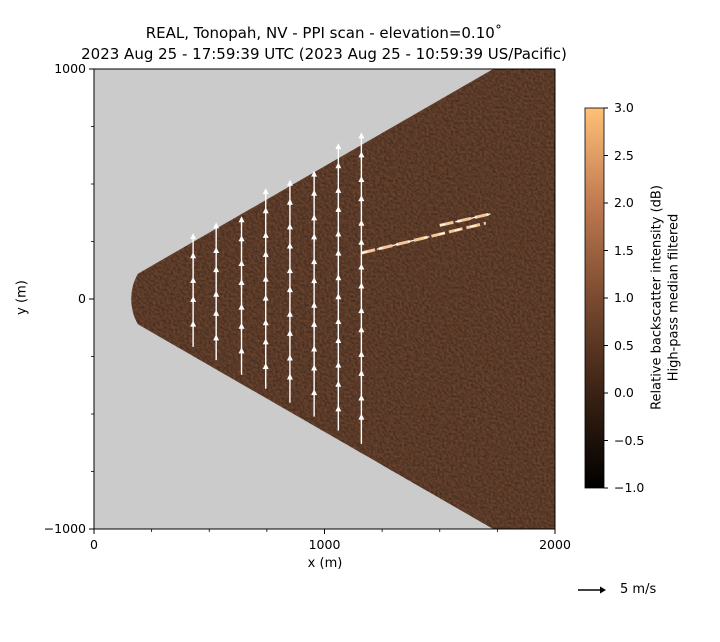  Describe the element at coordinates (94, 544) in the screenshot. I see `x-tick-label: 0` at that location.